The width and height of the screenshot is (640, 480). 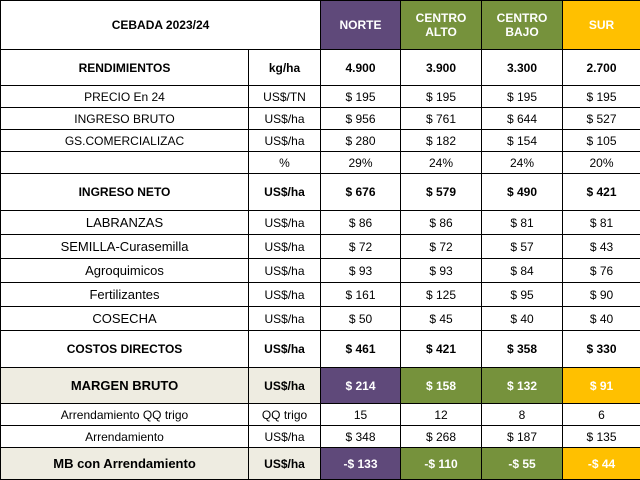 I want to click on value-centro-bajo: -$ 55, so click(x=522, y=464).